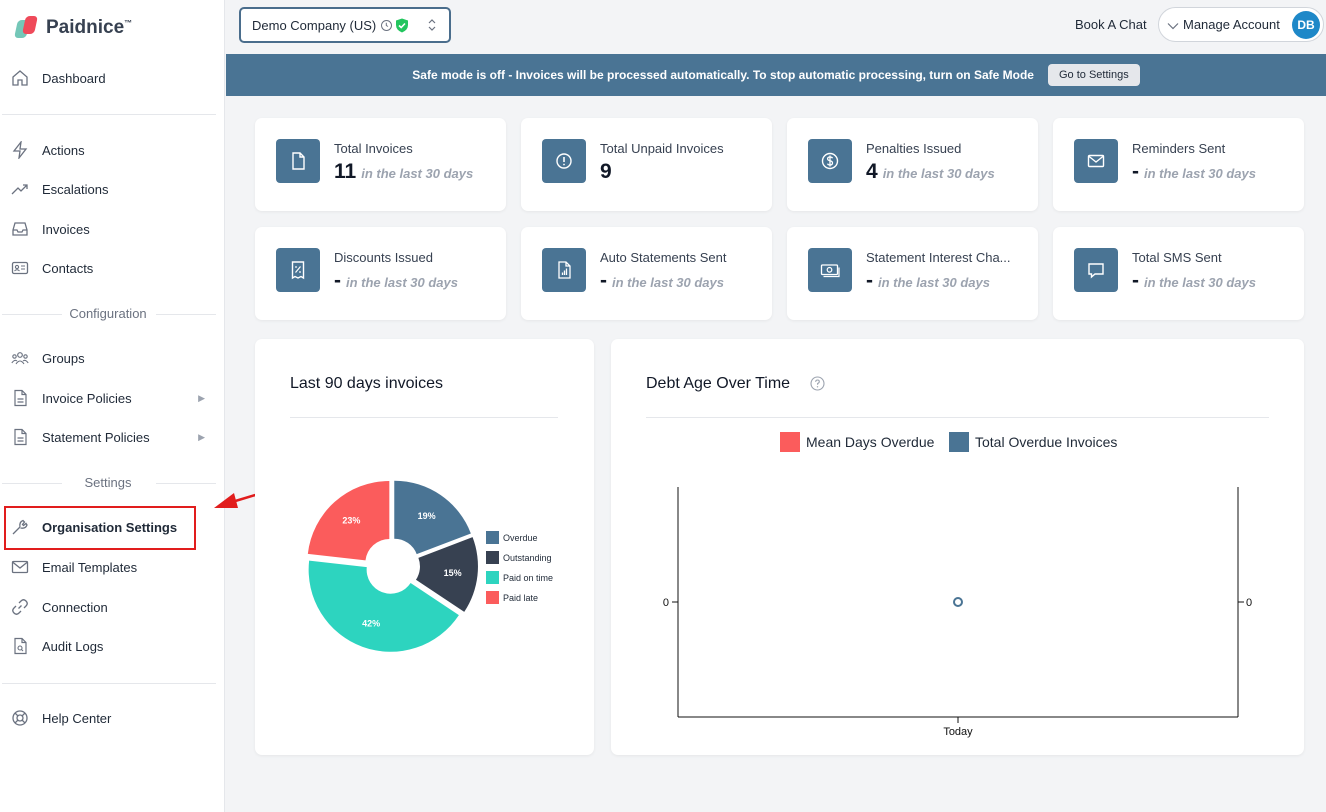 This screenshot has height=812, width=1326. What do you see at coordinates (112, 718) in the screenshot?
I see `sidebar-item-help-center: Help Center` at bounding box center [112, 718].